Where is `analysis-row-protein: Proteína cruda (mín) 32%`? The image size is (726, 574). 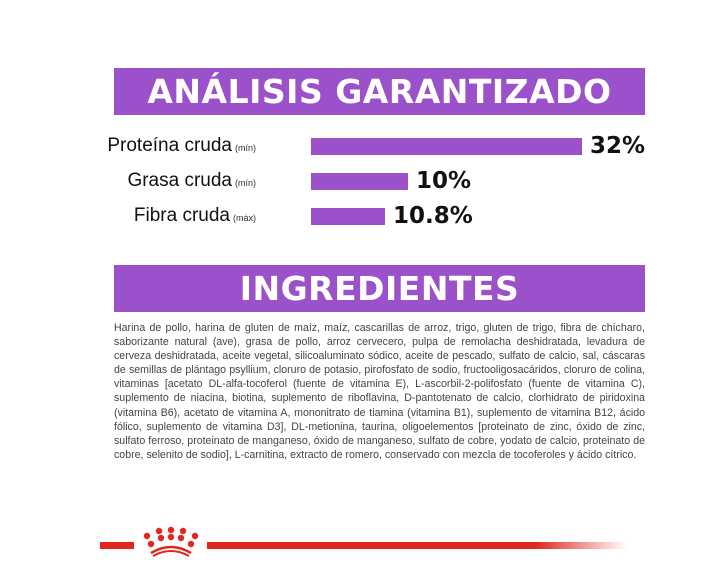 analysis-row-protein: Proteína cruda (mín) 32% is located at coordinates (390, 146).